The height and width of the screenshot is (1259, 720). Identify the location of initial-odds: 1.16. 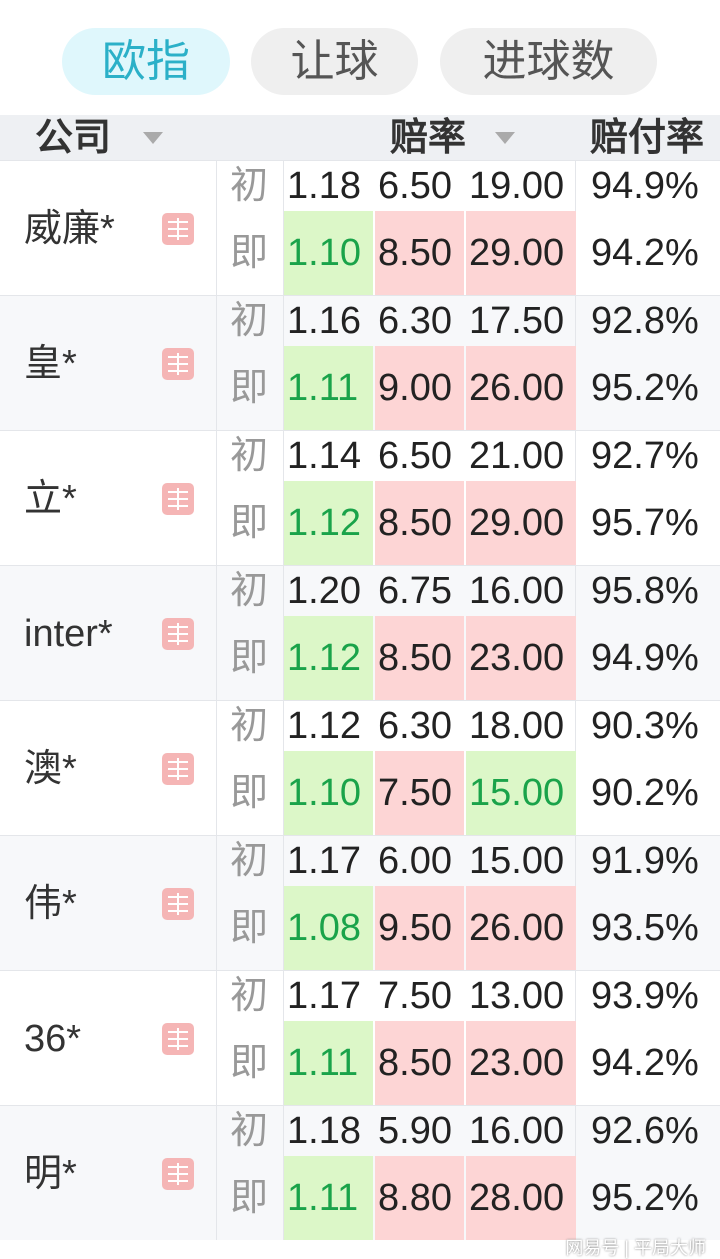
(324, 321).